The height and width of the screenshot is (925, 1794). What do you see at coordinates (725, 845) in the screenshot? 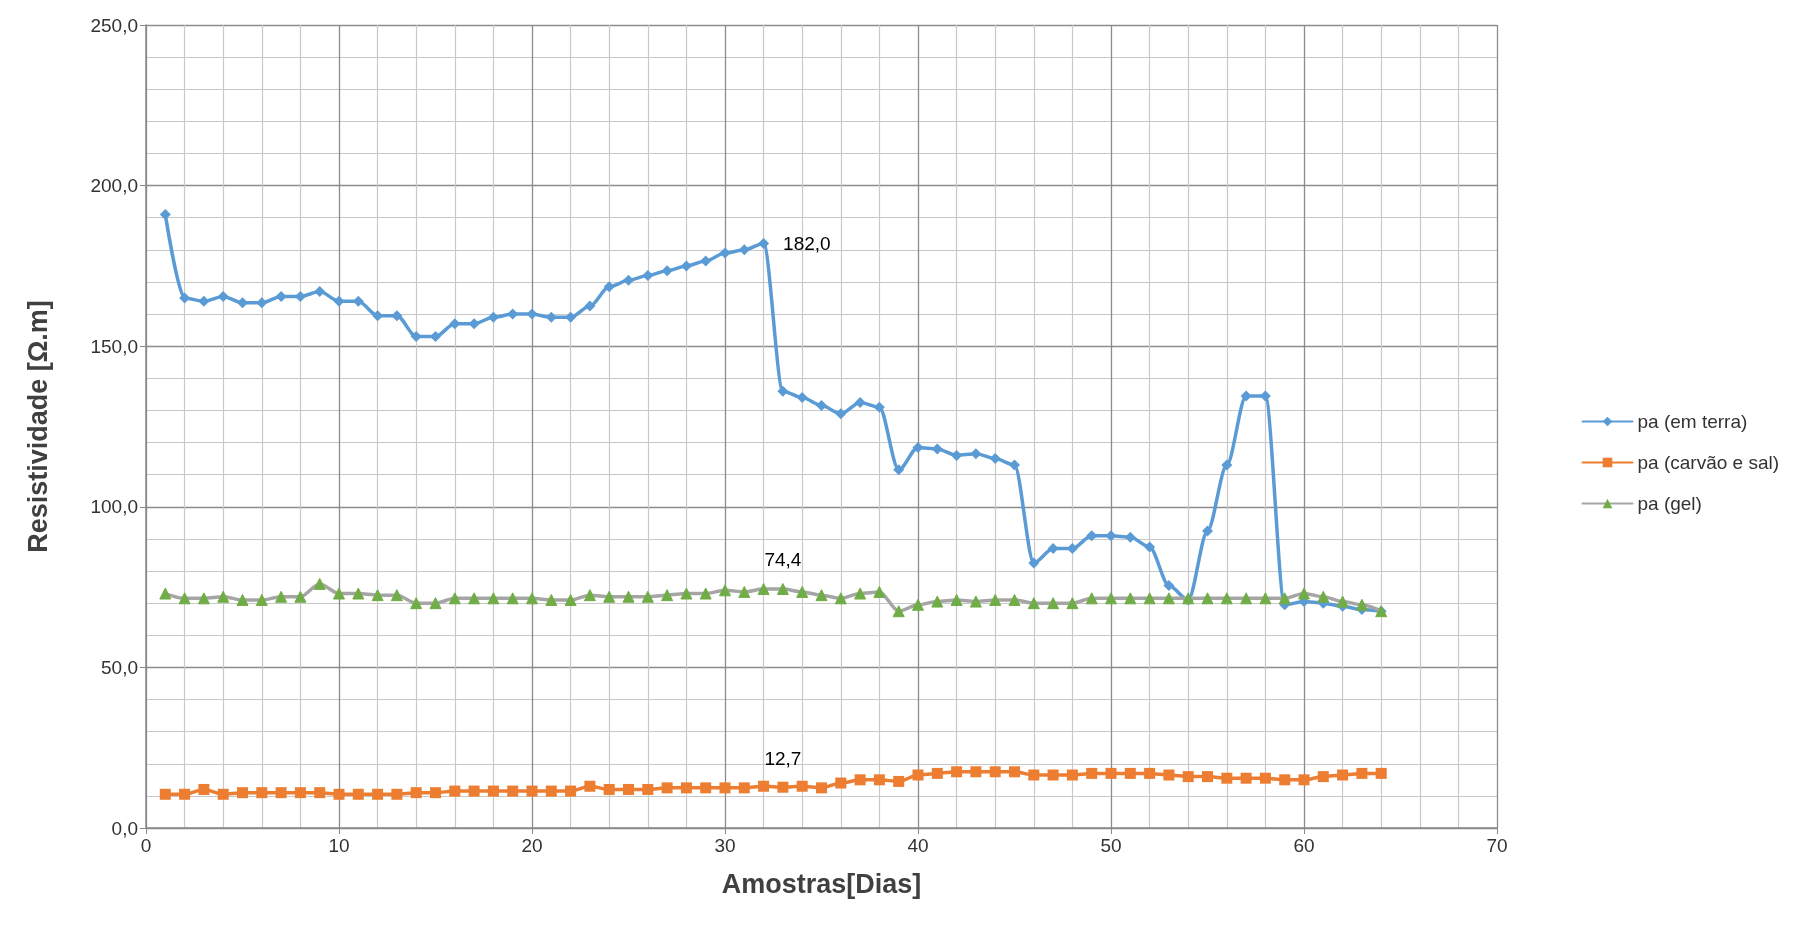
I see `x-tick-label: 30` at bounding box center [725, 845].